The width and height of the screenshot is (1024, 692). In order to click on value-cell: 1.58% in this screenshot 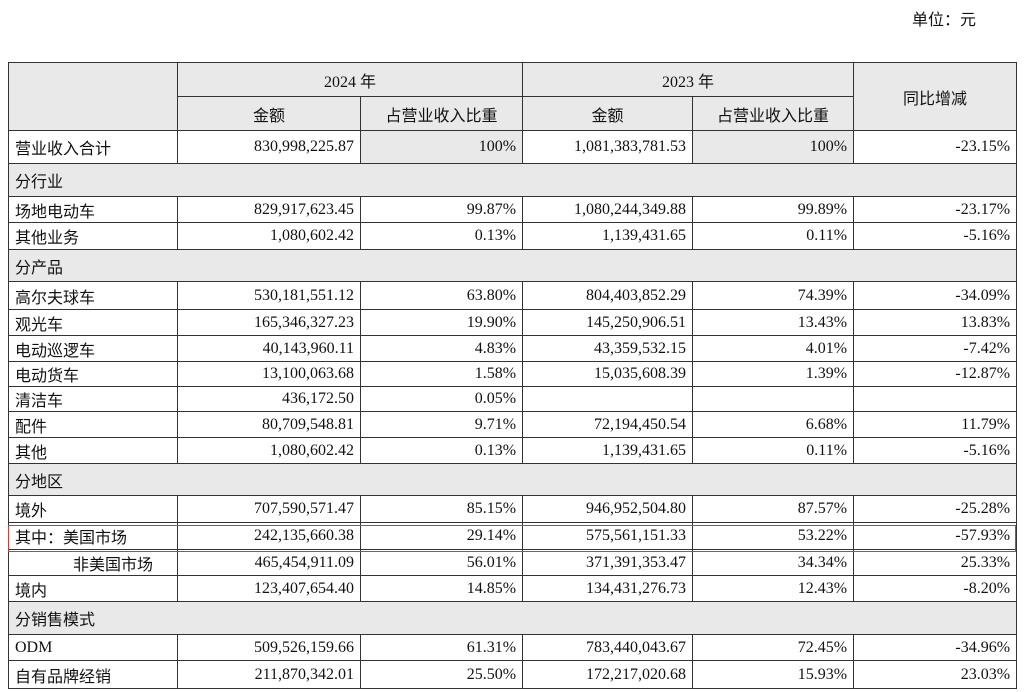, I will do `click(441, 374)`.